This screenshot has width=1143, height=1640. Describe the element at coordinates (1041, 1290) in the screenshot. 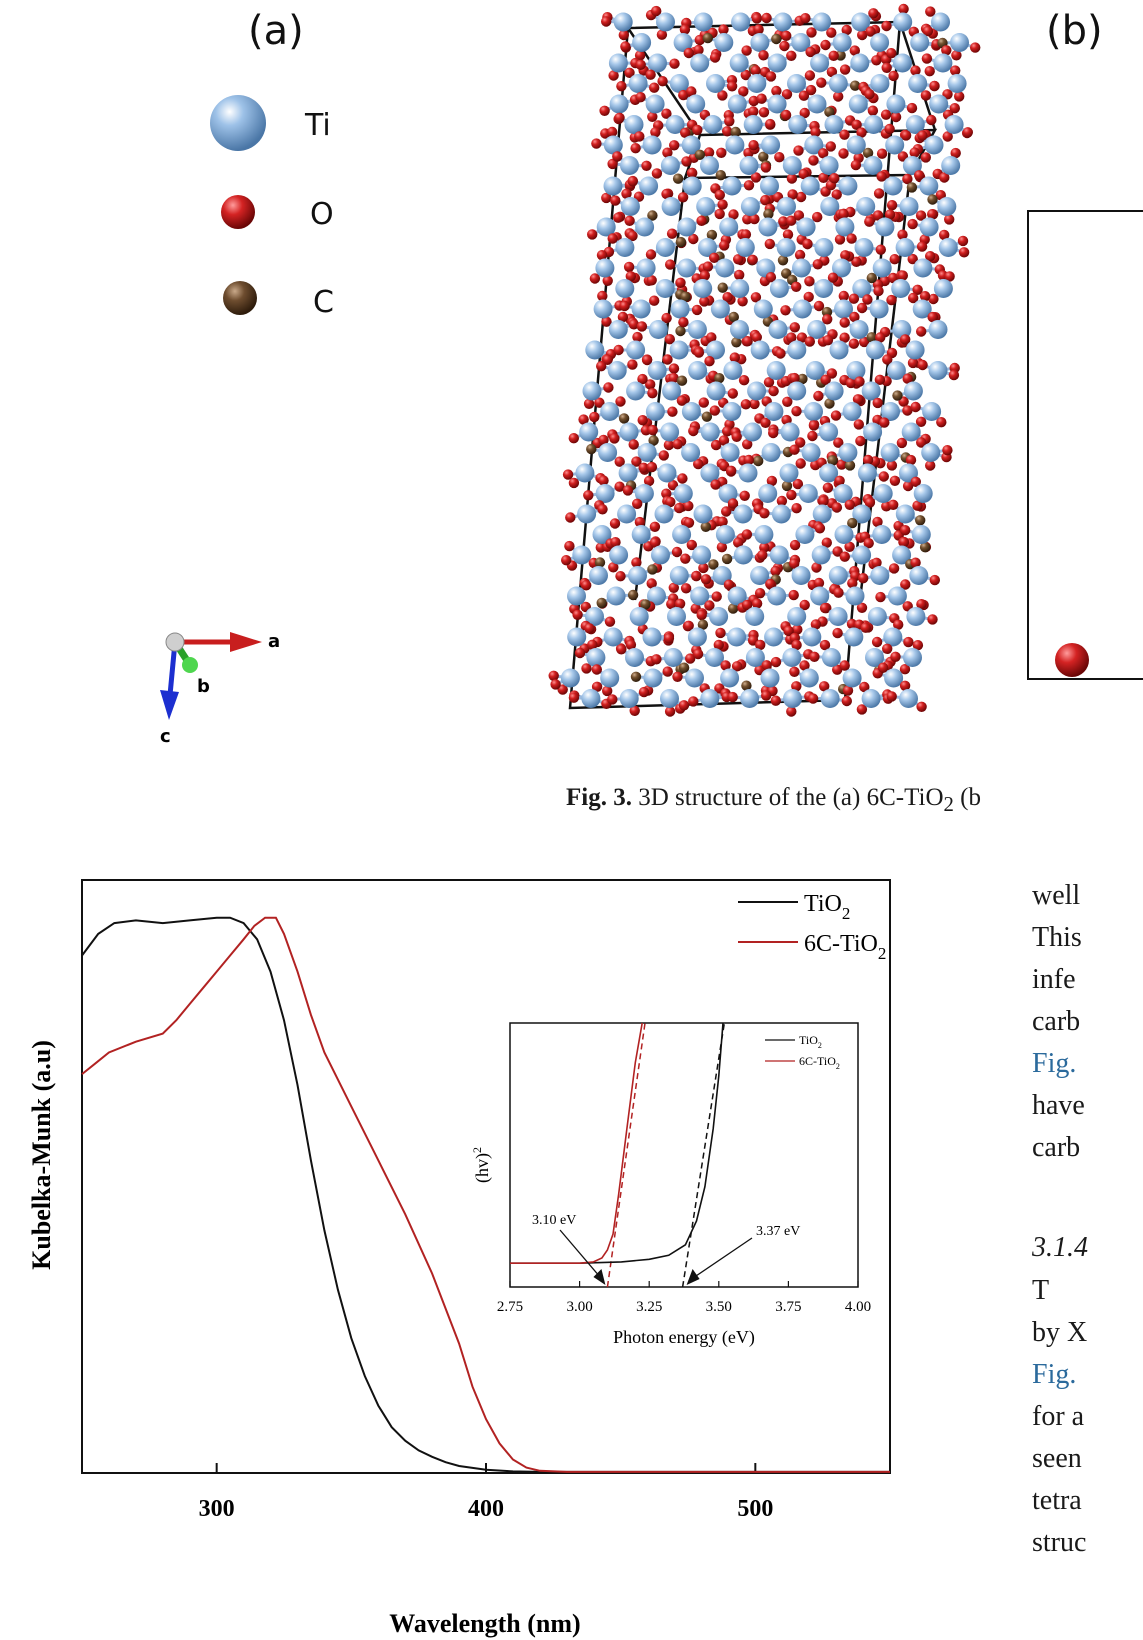

I see `body-text-line: T` at that location.